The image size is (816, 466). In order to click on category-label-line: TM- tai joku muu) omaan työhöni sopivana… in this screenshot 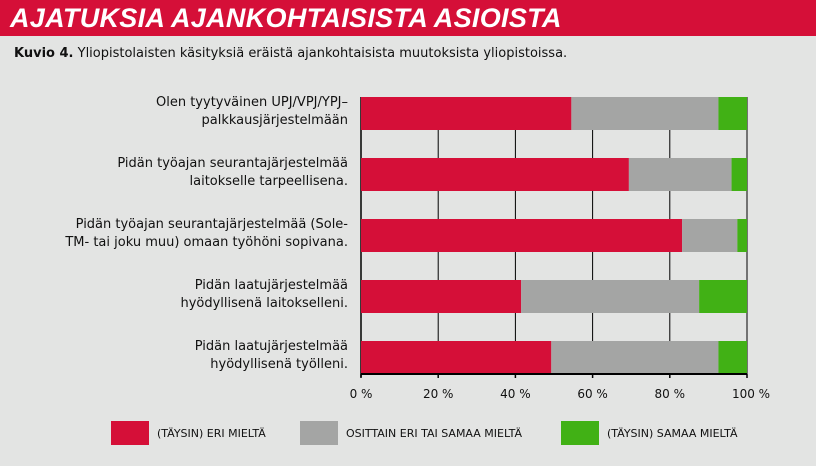, I will do `click(206, 242)`.